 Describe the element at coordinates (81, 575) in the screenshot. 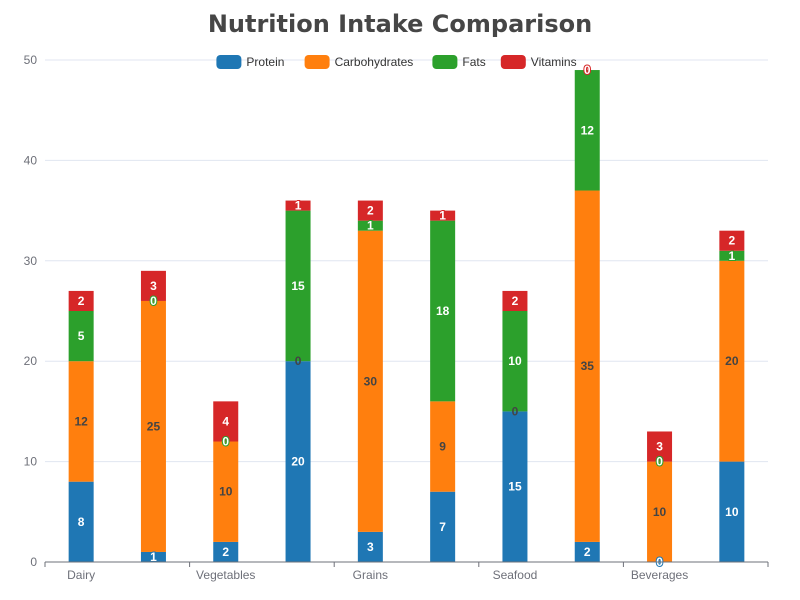

I see `x-tick-label: Dairy` at that location.